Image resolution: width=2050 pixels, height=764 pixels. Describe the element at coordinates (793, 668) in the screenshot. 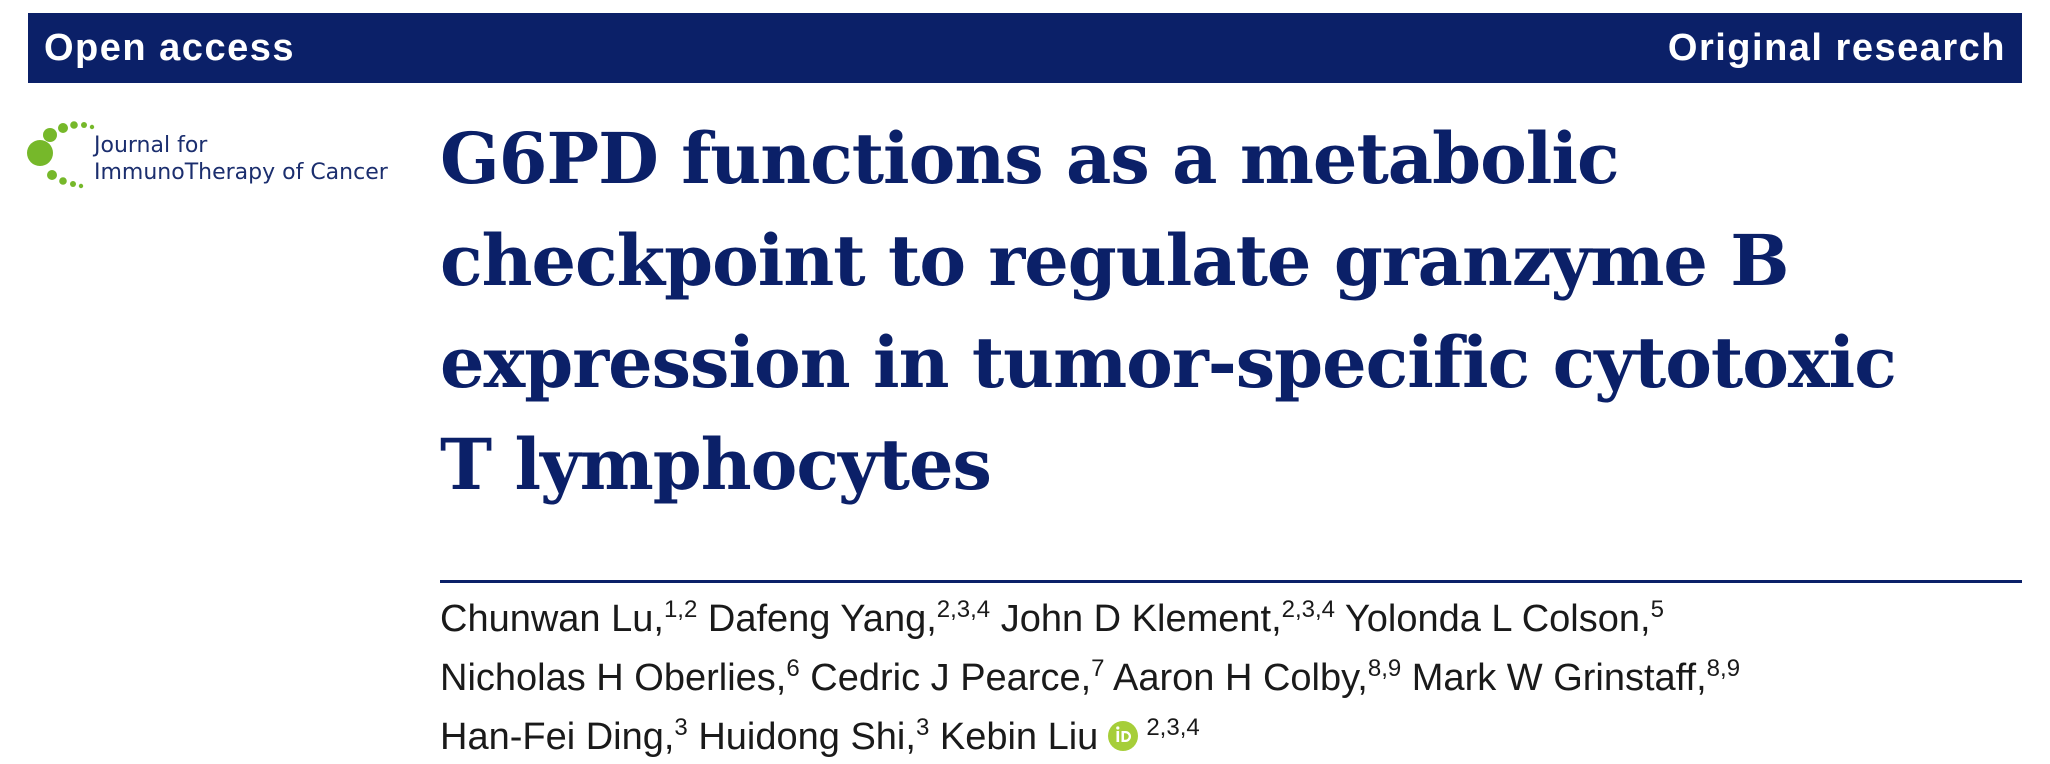

I see `author-affiliation: 6` at that location.